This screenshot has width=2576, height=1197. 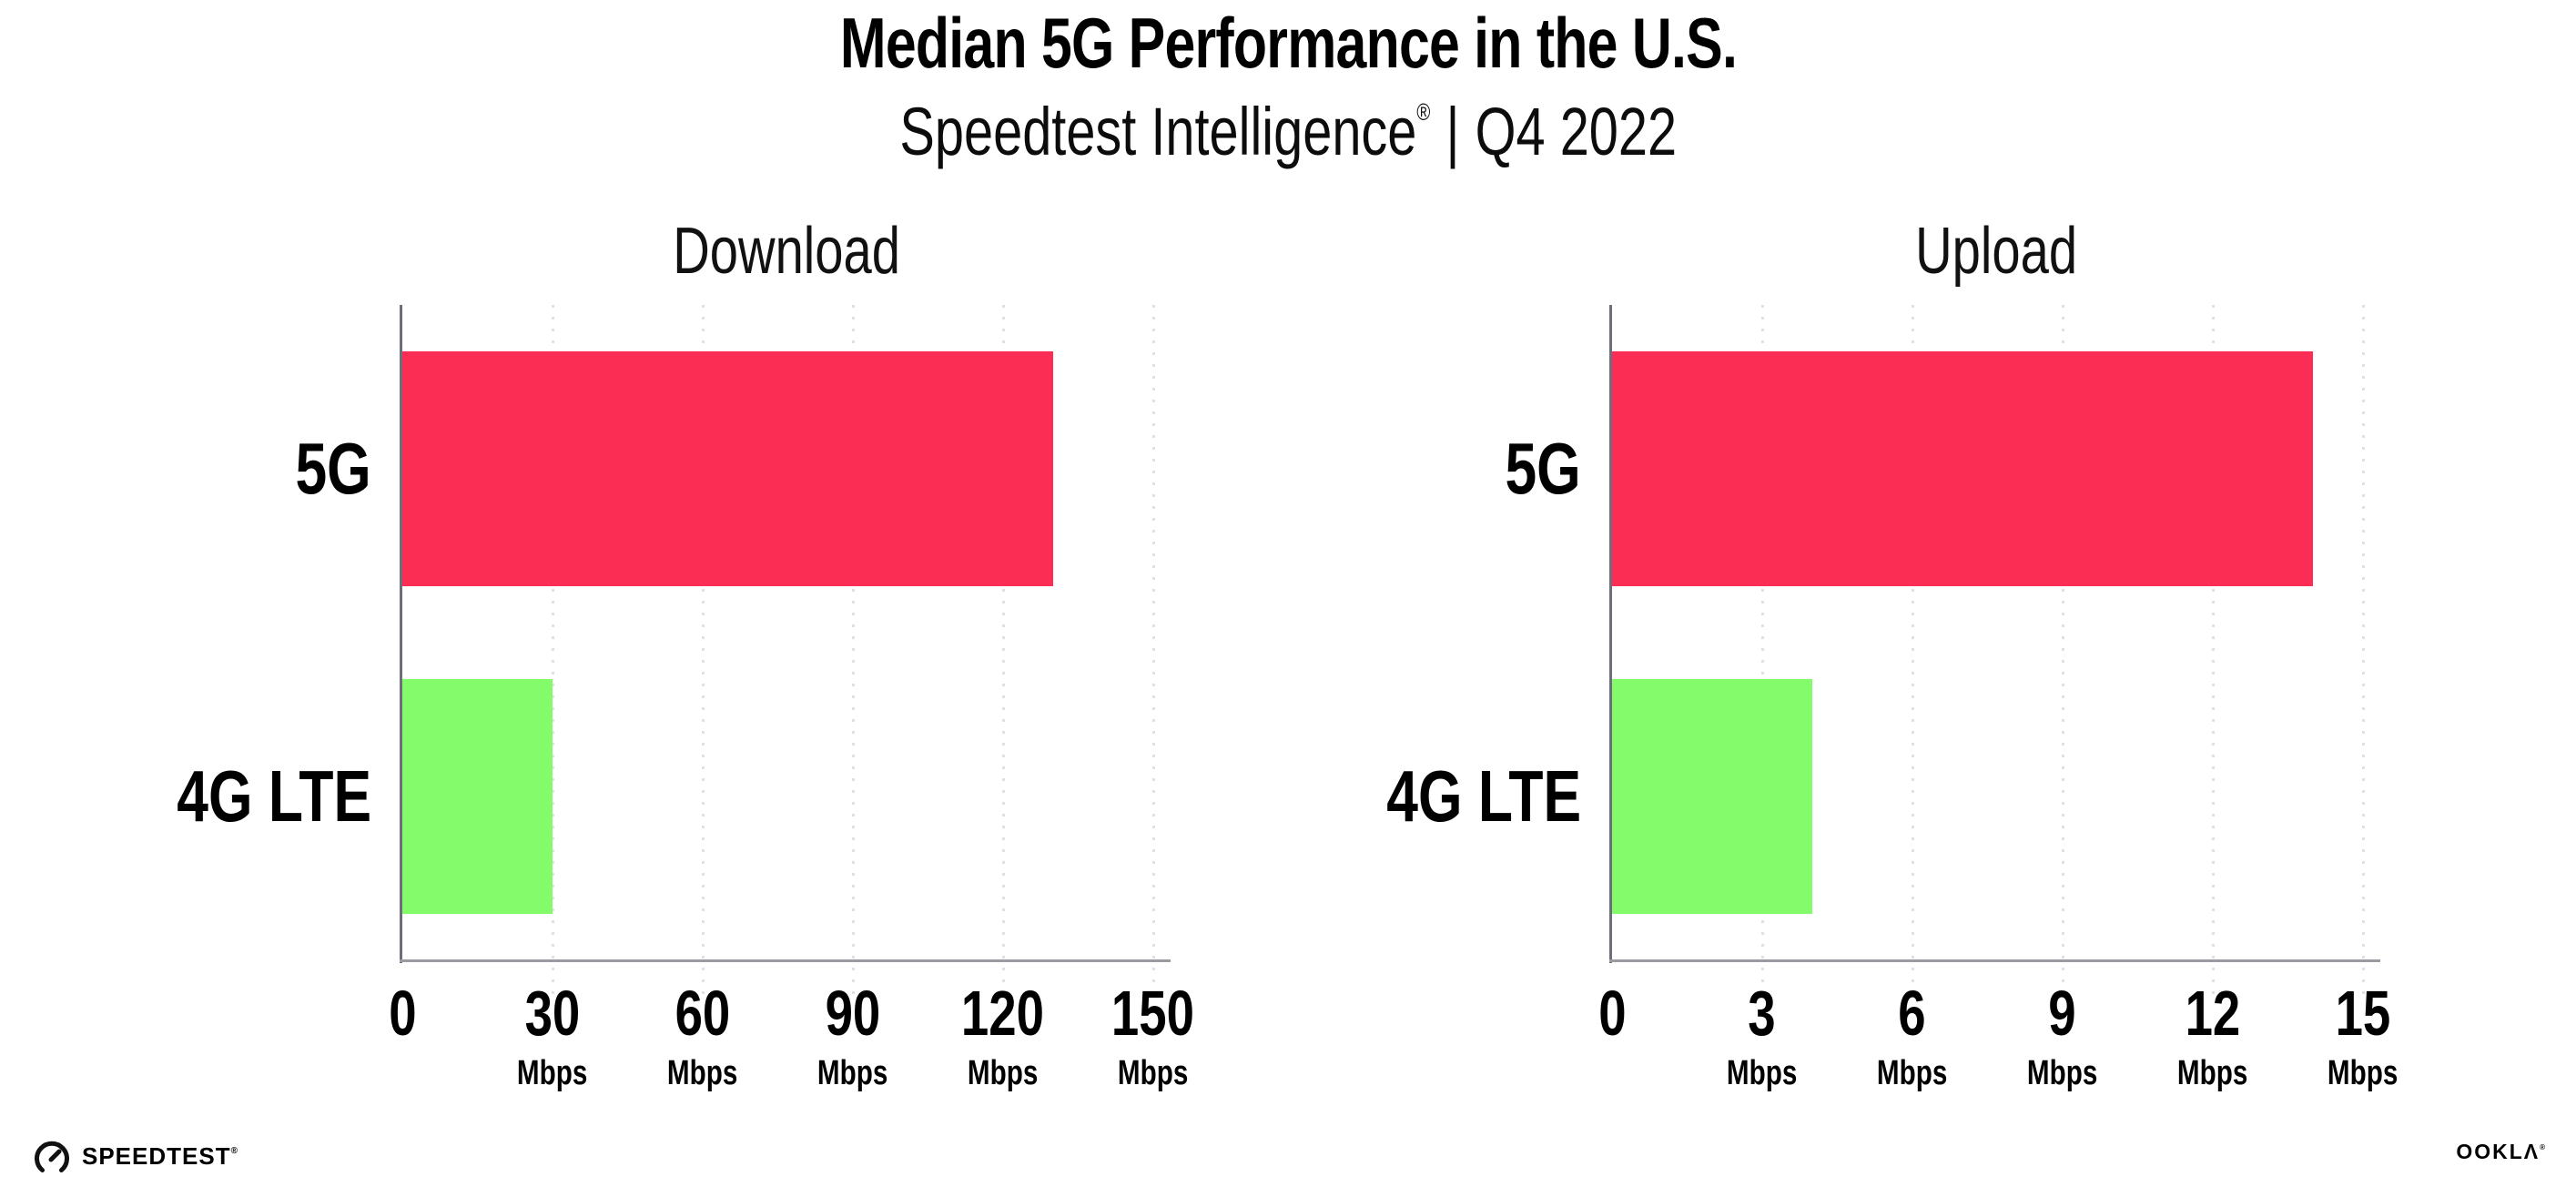 I want to click on upload-x-axis-line, so click(x=1995, y=960).